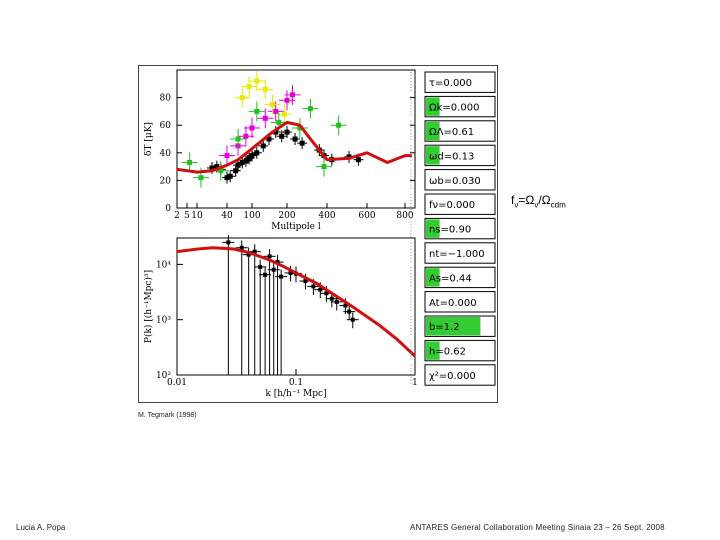 Image resolution: width=720 pixels, height=540 pixels. I want to click on pk-y-tick-label: 10², so click(163, 376).